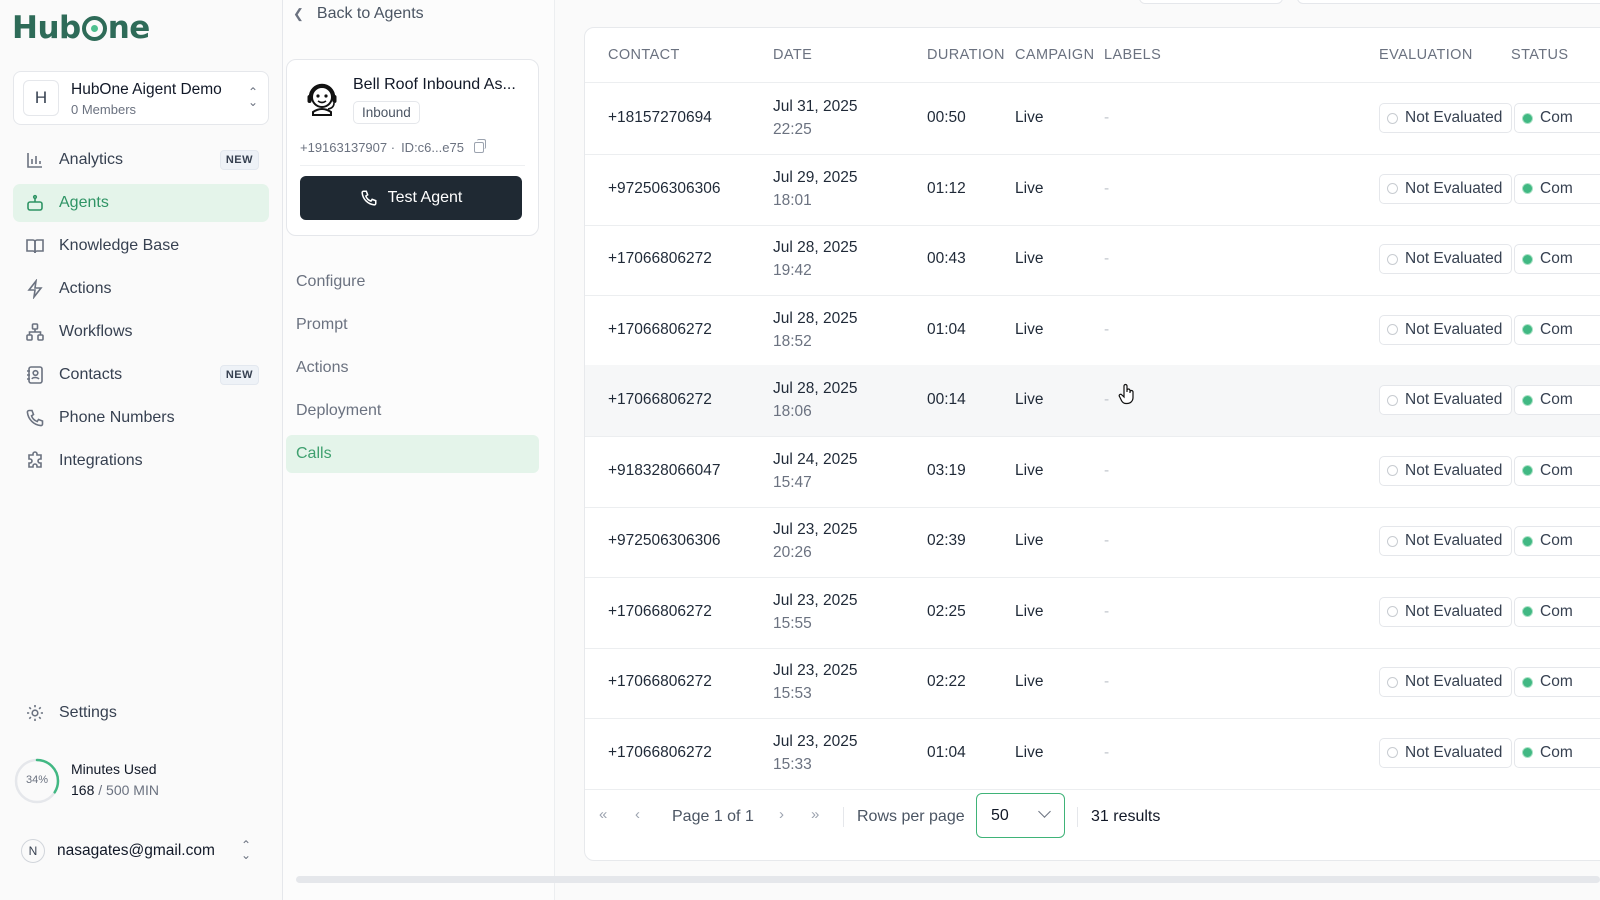  I want to click on account-switcher: N nasagates@gmail.com ⌃ ⌄, so click(141, 851).